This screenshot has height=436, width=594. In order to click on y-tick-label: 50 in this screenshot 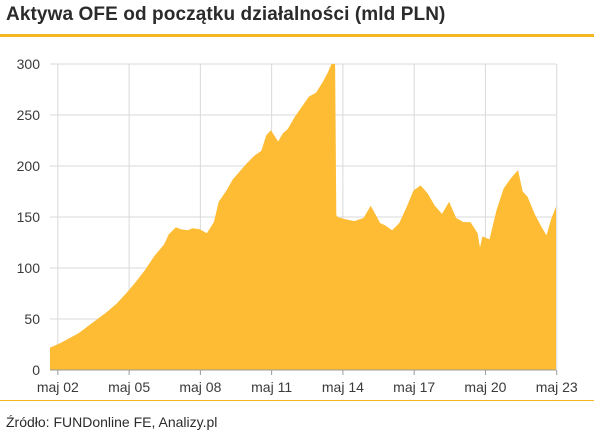, I will do `click(32, 319)`.